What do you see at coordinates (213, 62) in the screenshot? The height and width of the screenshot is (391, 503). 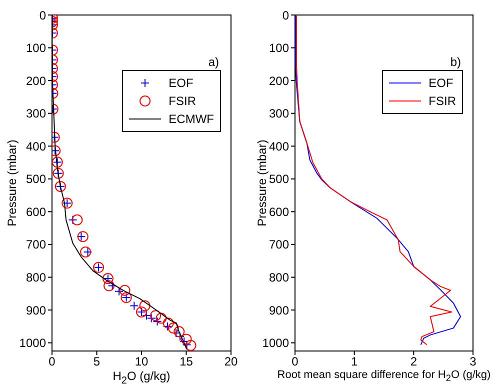 I see `annotation: a)` at bounding box center [213, 62].